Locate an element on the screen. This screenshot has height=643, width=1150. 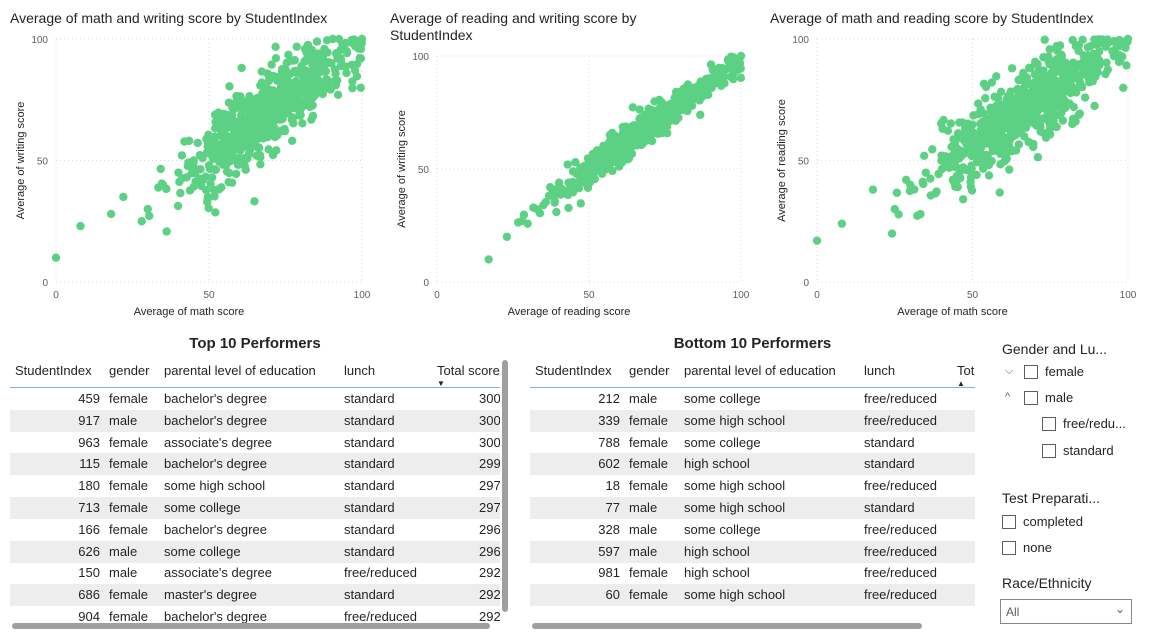
cell-studentindex: 328 is located at coordinates (609, 529).